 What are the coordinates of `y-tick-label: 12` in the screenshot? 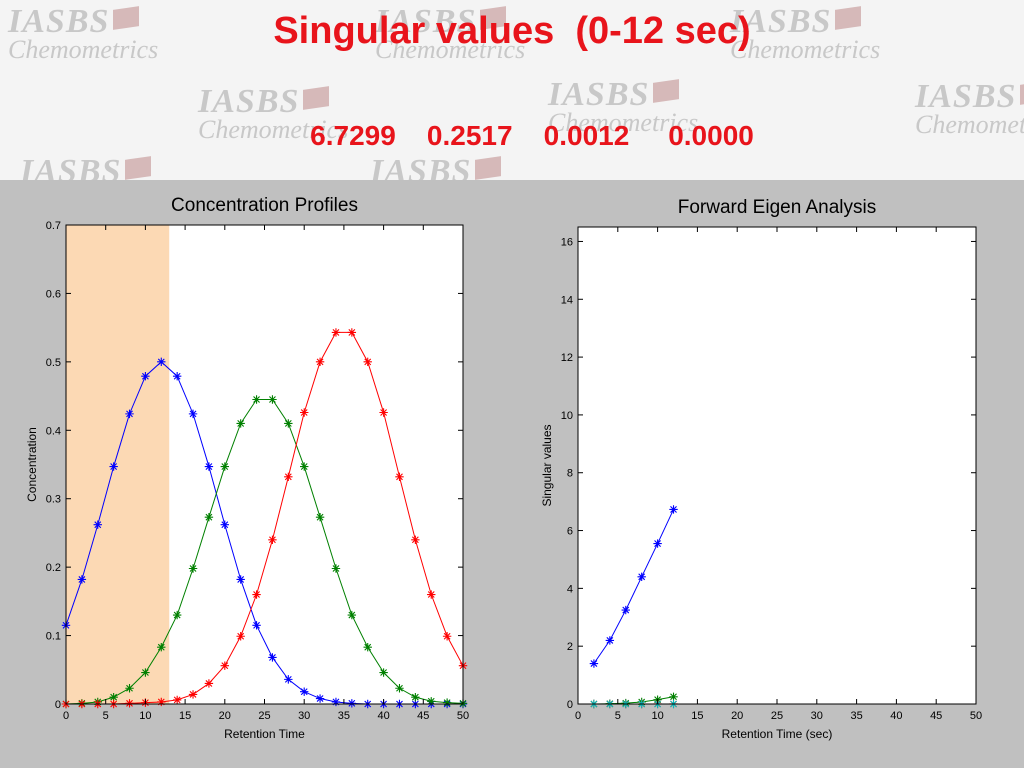 It's located at (567, 358).